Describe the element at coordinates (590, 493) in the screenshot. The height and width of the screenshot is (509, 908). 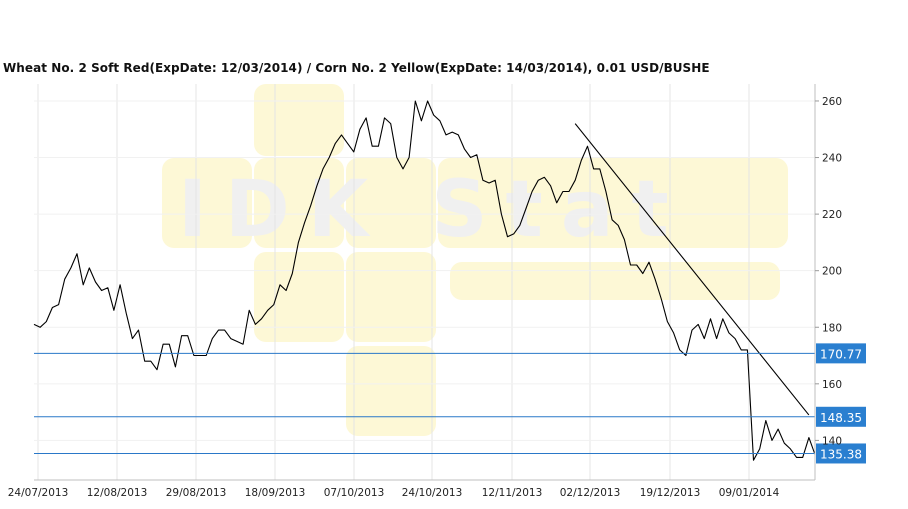
I see `x-tick-label: 02/12/2013` at that location.